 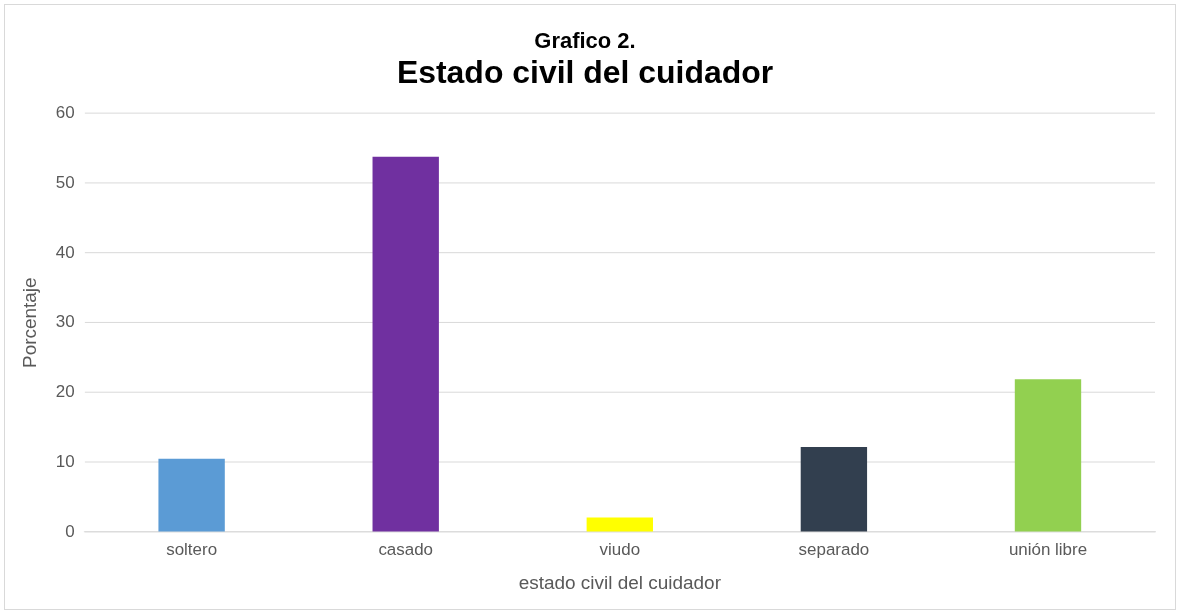 I want to click on y-tick-label: 30, so click(x=65, y=322).